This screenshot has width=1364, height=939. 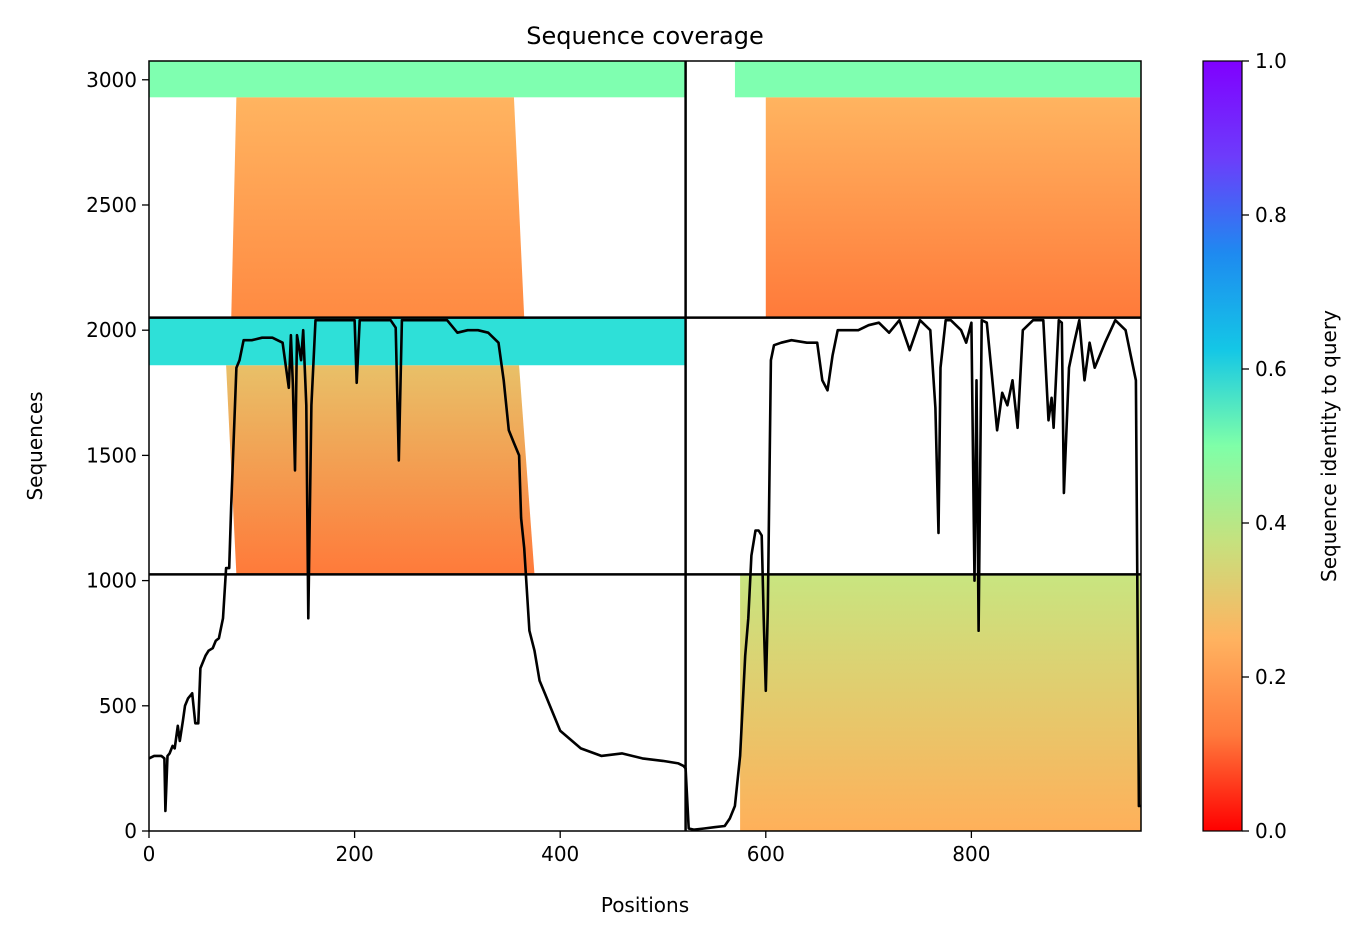 What do you see at coordinates (35, 445) in the screenshot?
I see `y-axis-label: Sequences` at bounding box center [35, 445].